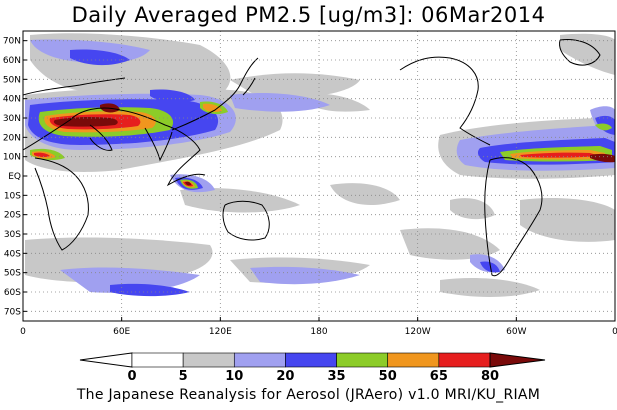  Describe the element at coordinates (12, 254) in the screenshot. I see `lat-tick-label: 40S` at that location.